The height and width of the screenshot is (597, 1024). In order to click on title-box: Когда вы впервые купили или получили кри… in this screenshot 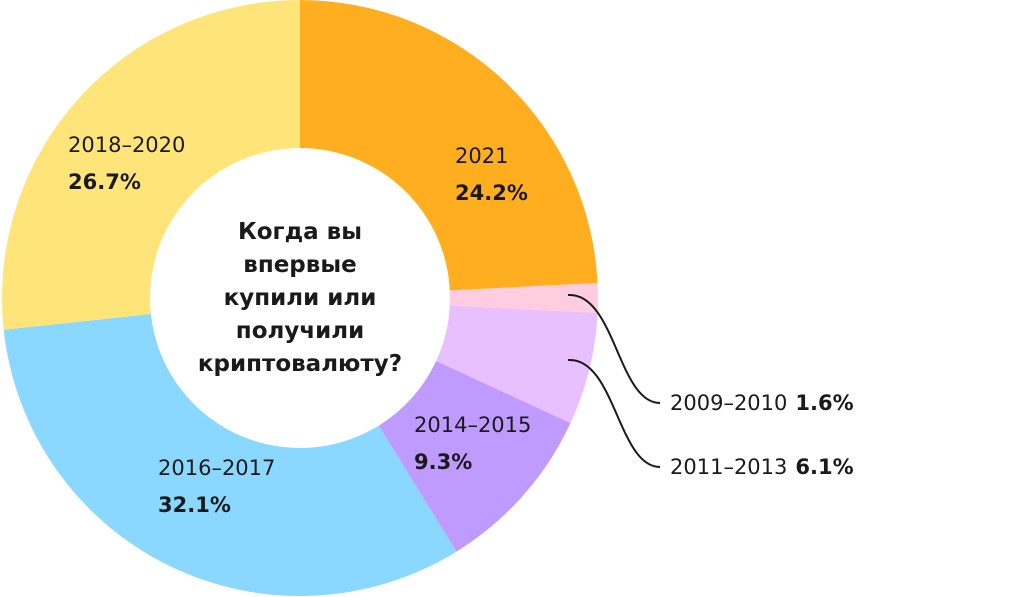, I will do `click(300, 297)`.